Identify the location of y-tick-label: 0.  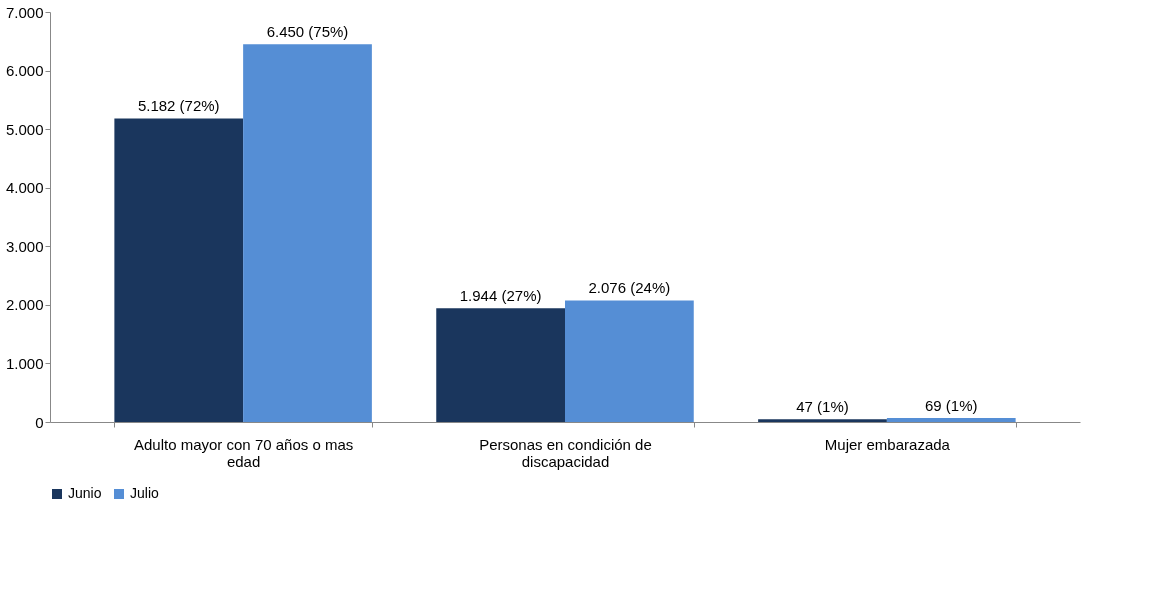
(39, 422).